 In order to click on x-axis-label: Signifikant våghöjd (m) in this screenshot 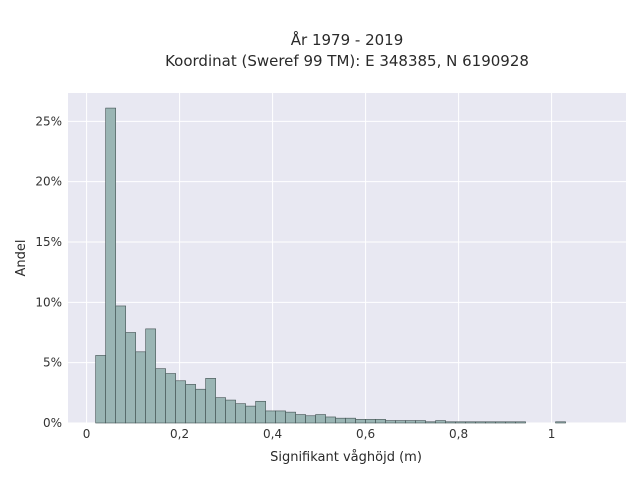, I will do `click(346, 457)`.